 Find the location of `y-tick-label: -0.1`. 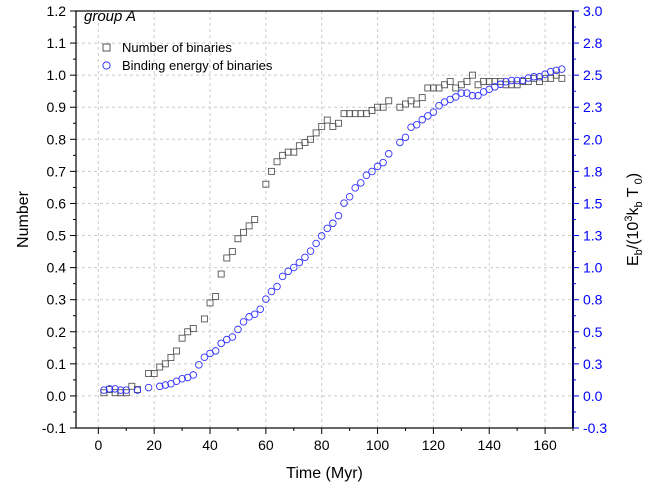

y-tick-label: -0.1 is located at coordinates (54, 428).